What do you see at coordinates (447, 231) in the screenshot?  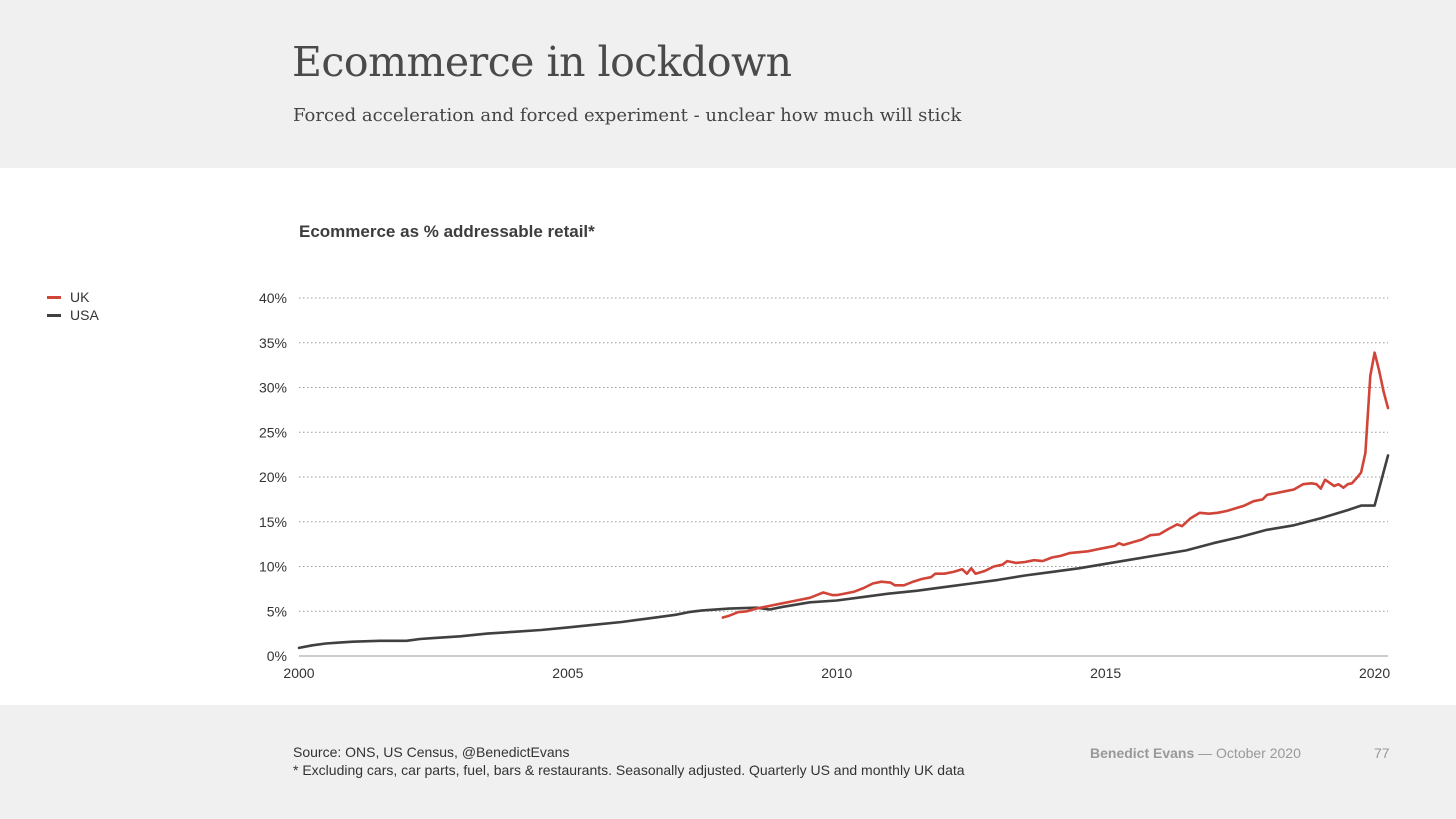 I see `chart-title: Ecommerce as % addressable retail*` at bounding box center [447, 231].